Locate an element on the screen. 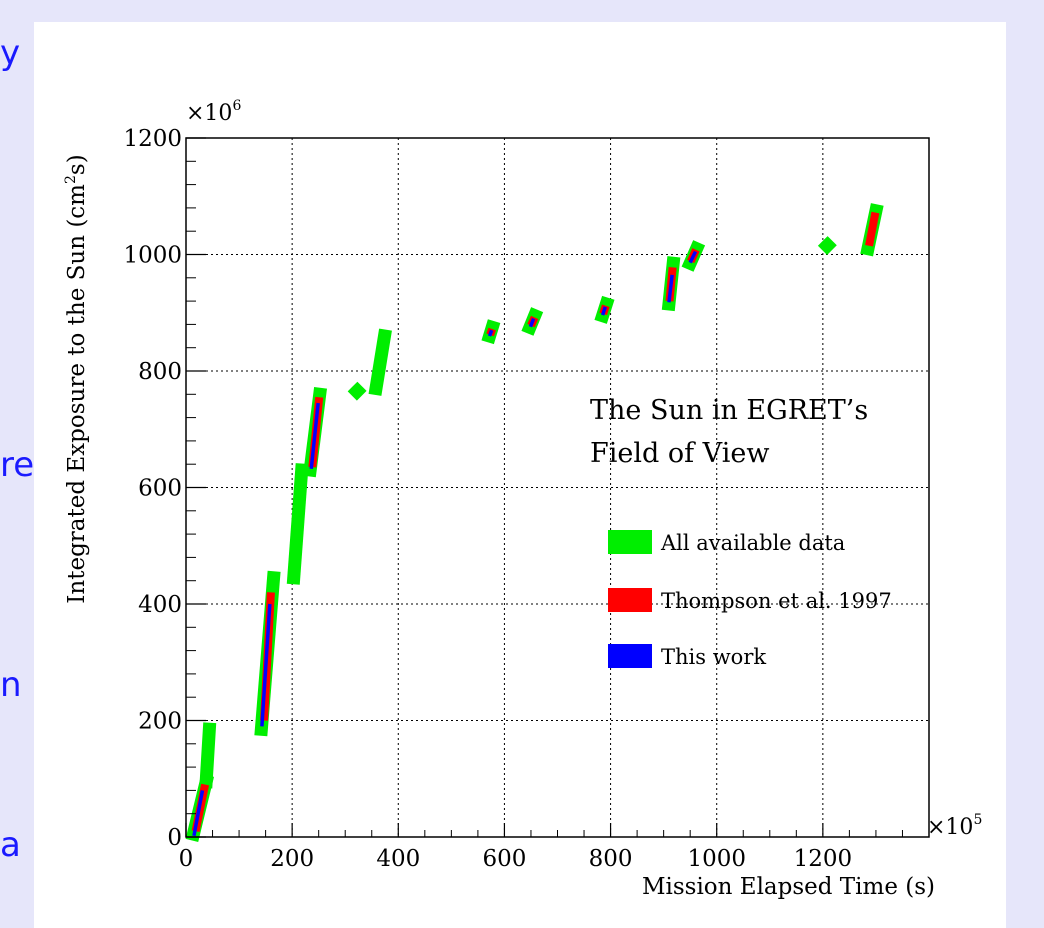 Image resolution: width=1044 pixels, height=928 pixels. y-tick-label: 600 is located at coordinates (160, 489).